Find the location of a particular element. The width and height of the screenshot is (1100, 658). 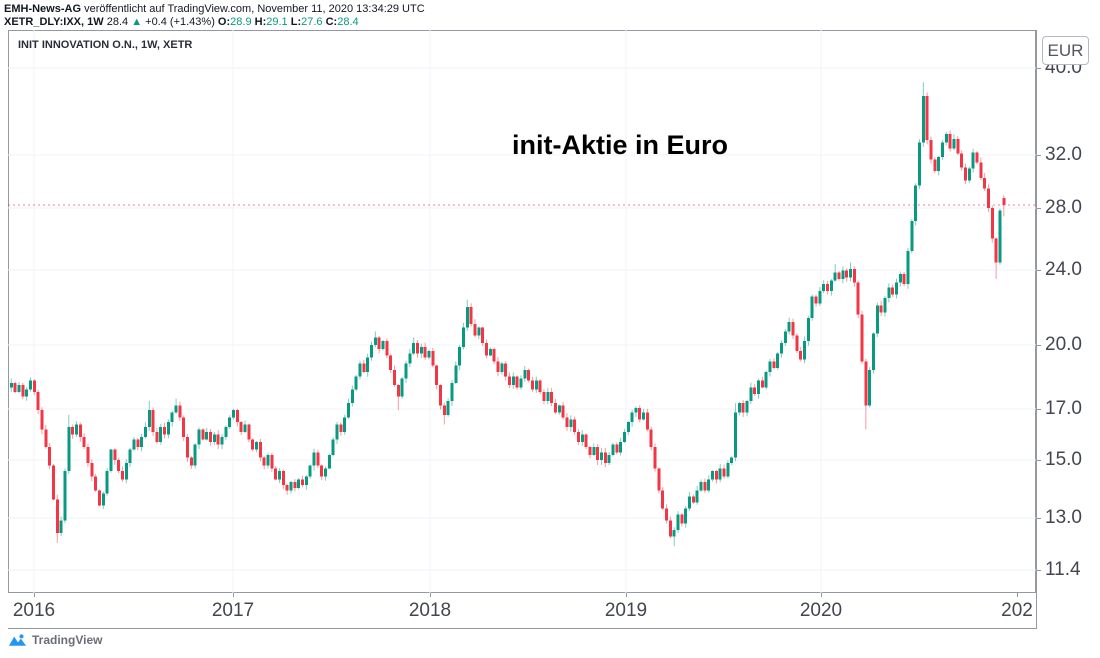

time-axis: 2016 2017 2018 2019 2020 202 is located at coordinates (522, 611).